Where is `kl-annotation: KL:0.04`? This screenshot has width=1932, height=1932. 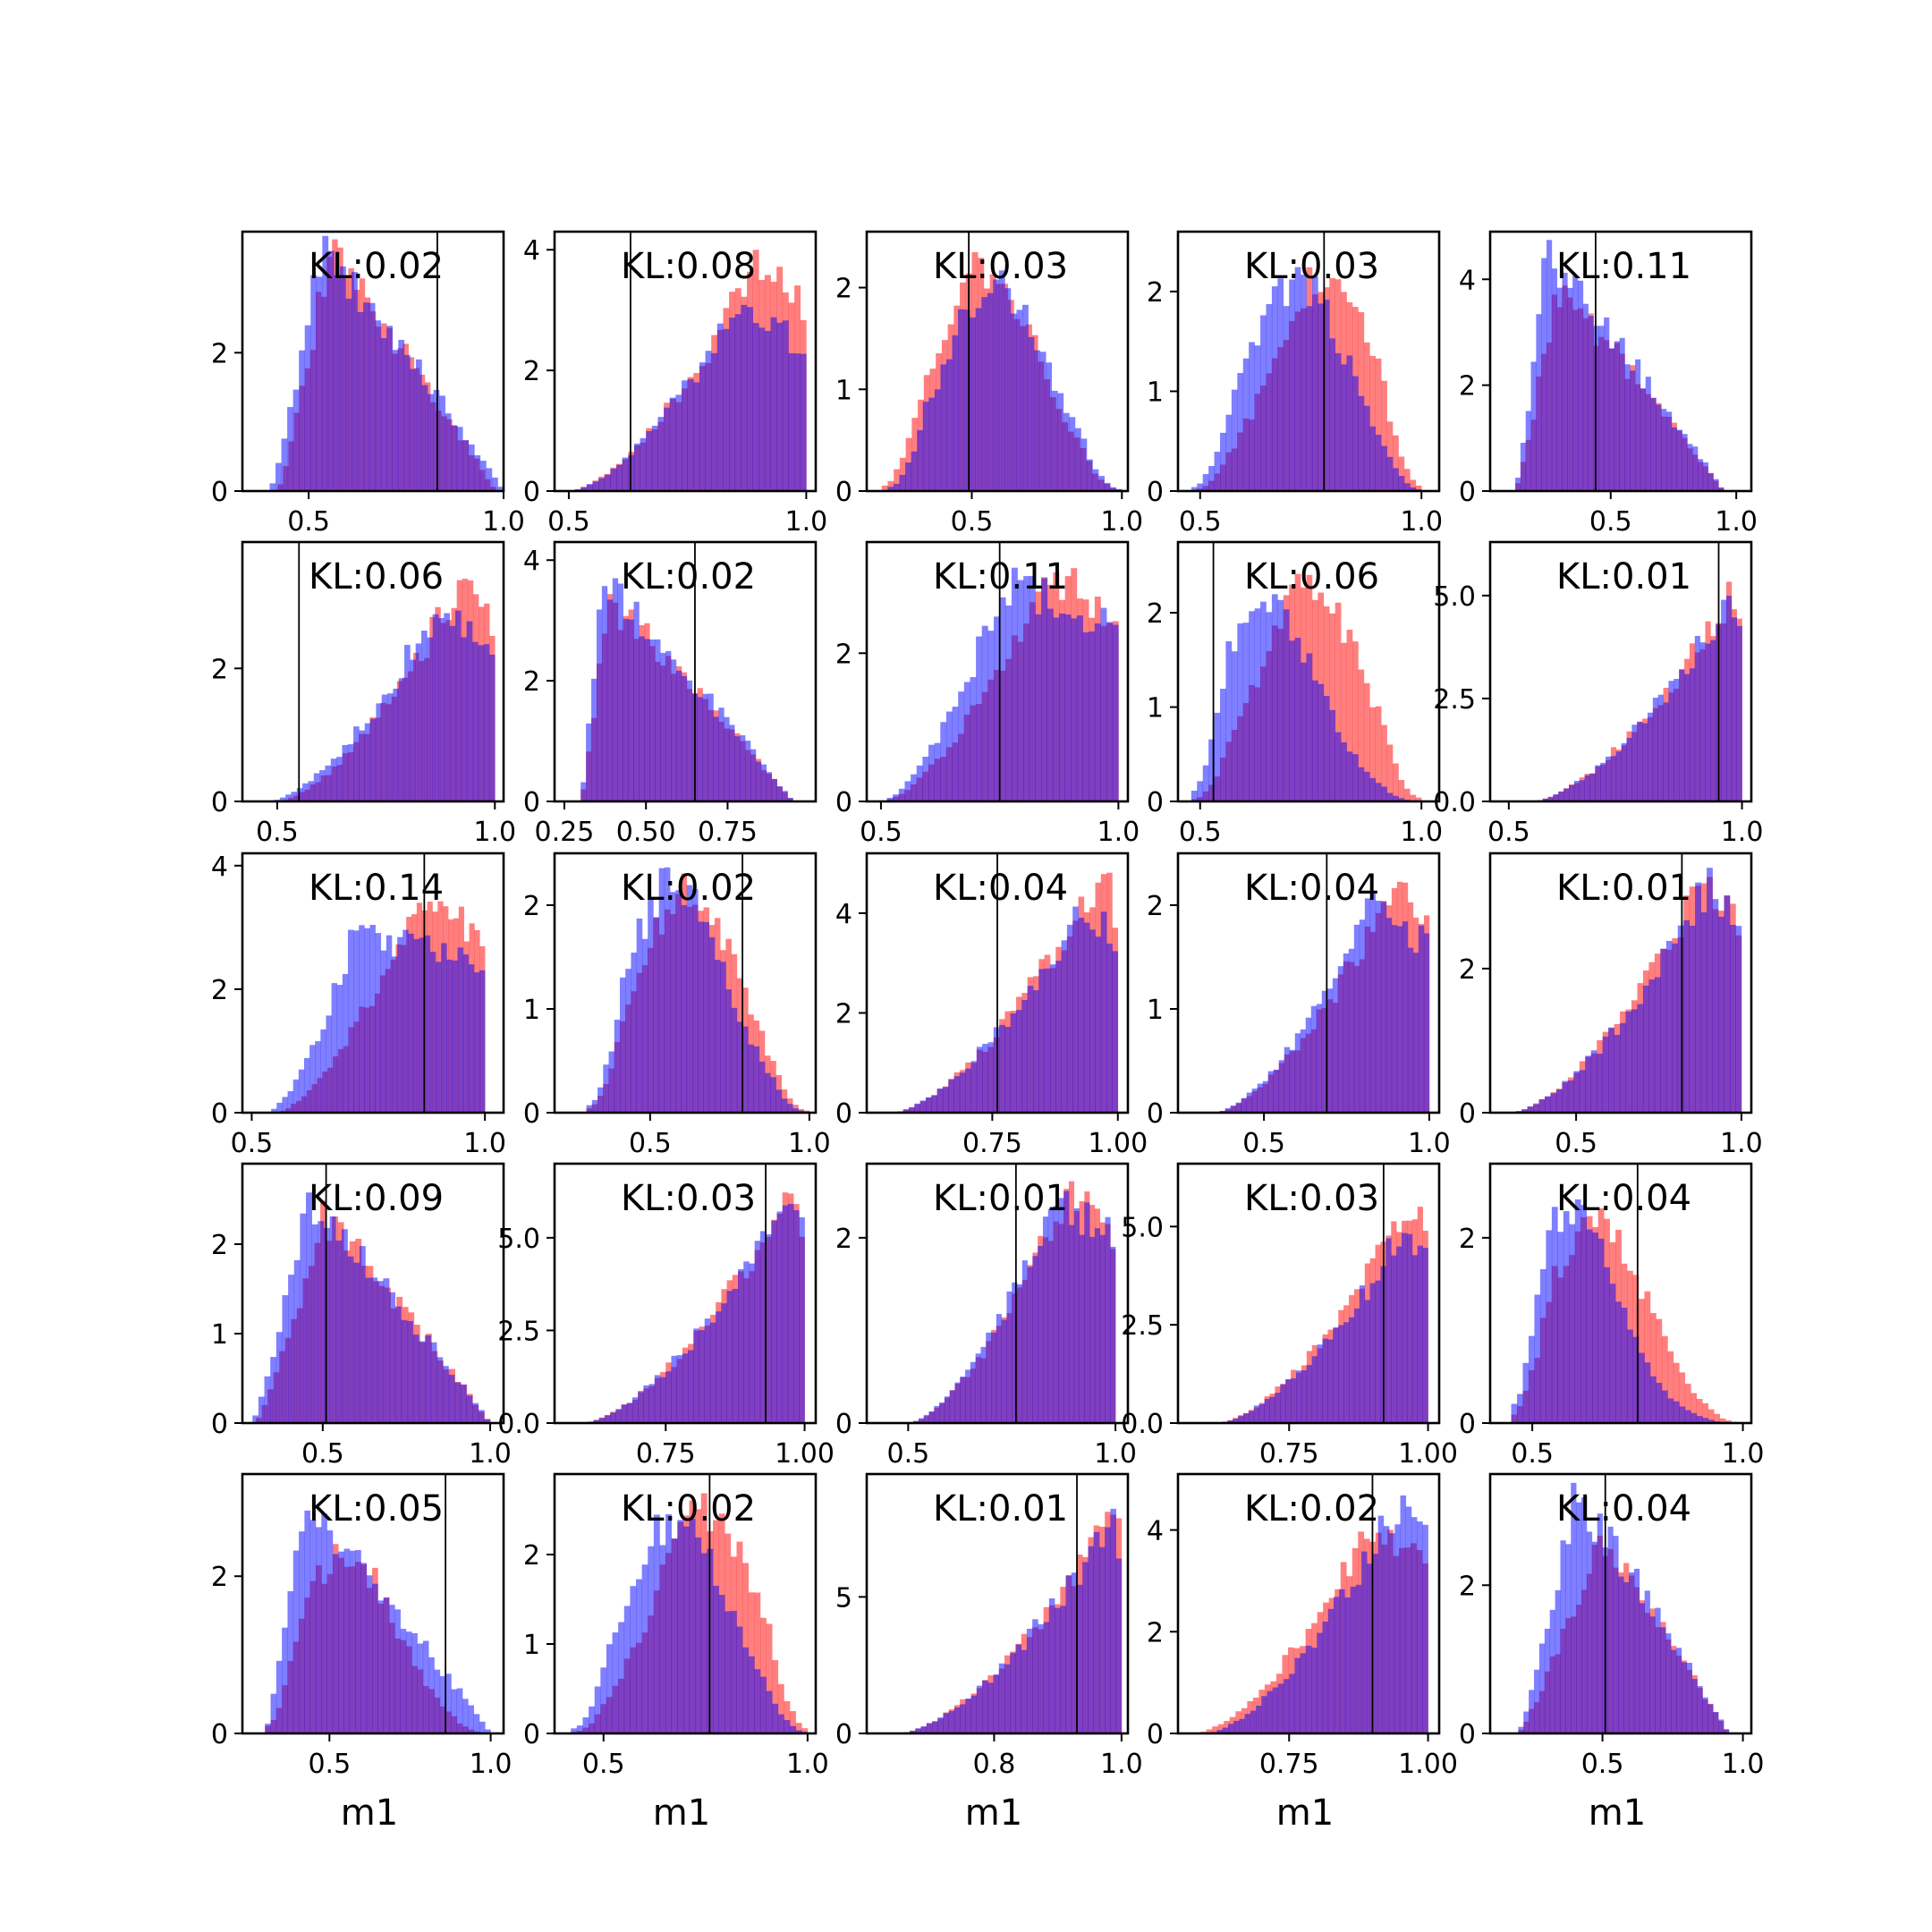
kl-annotation: KL:0.04 is located at coordinates (1311, 888).